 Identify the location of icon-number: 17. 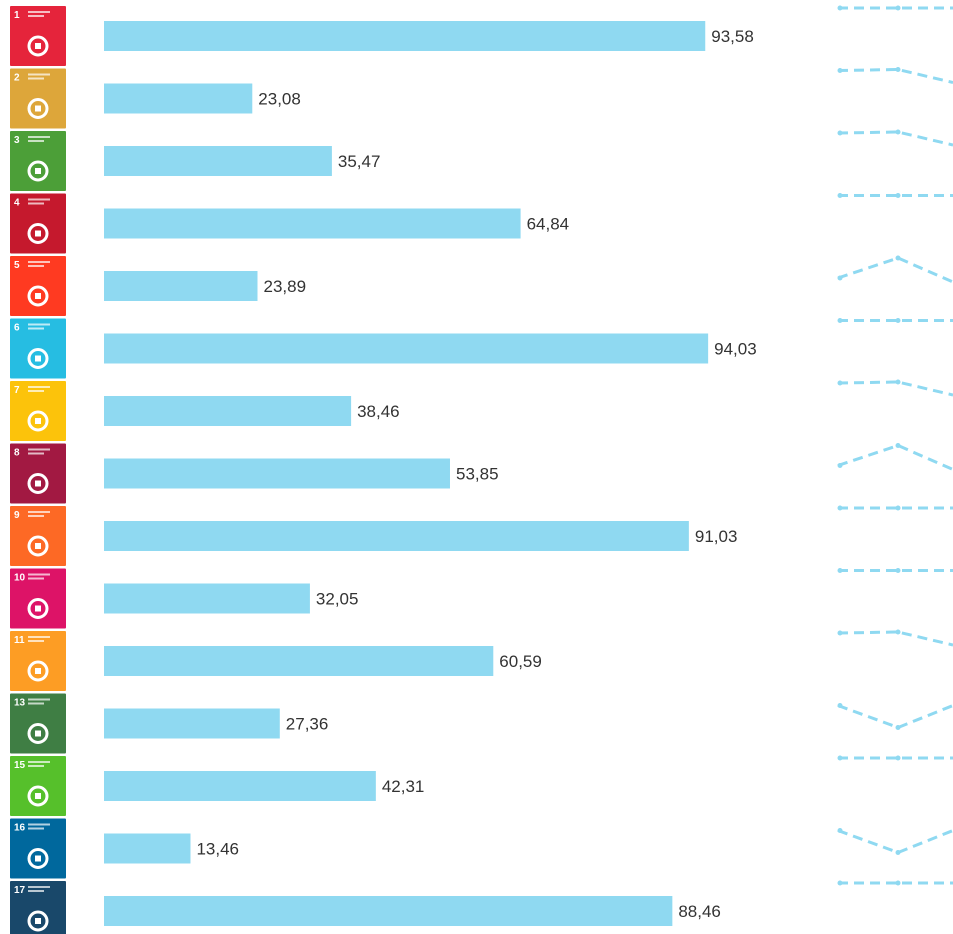
(20, 890).